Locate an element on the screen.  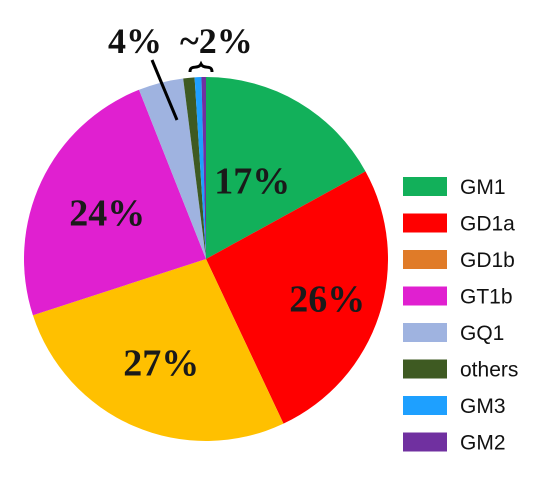
legend-label-gt1b: GT1b is located at coordinates (486, 297).